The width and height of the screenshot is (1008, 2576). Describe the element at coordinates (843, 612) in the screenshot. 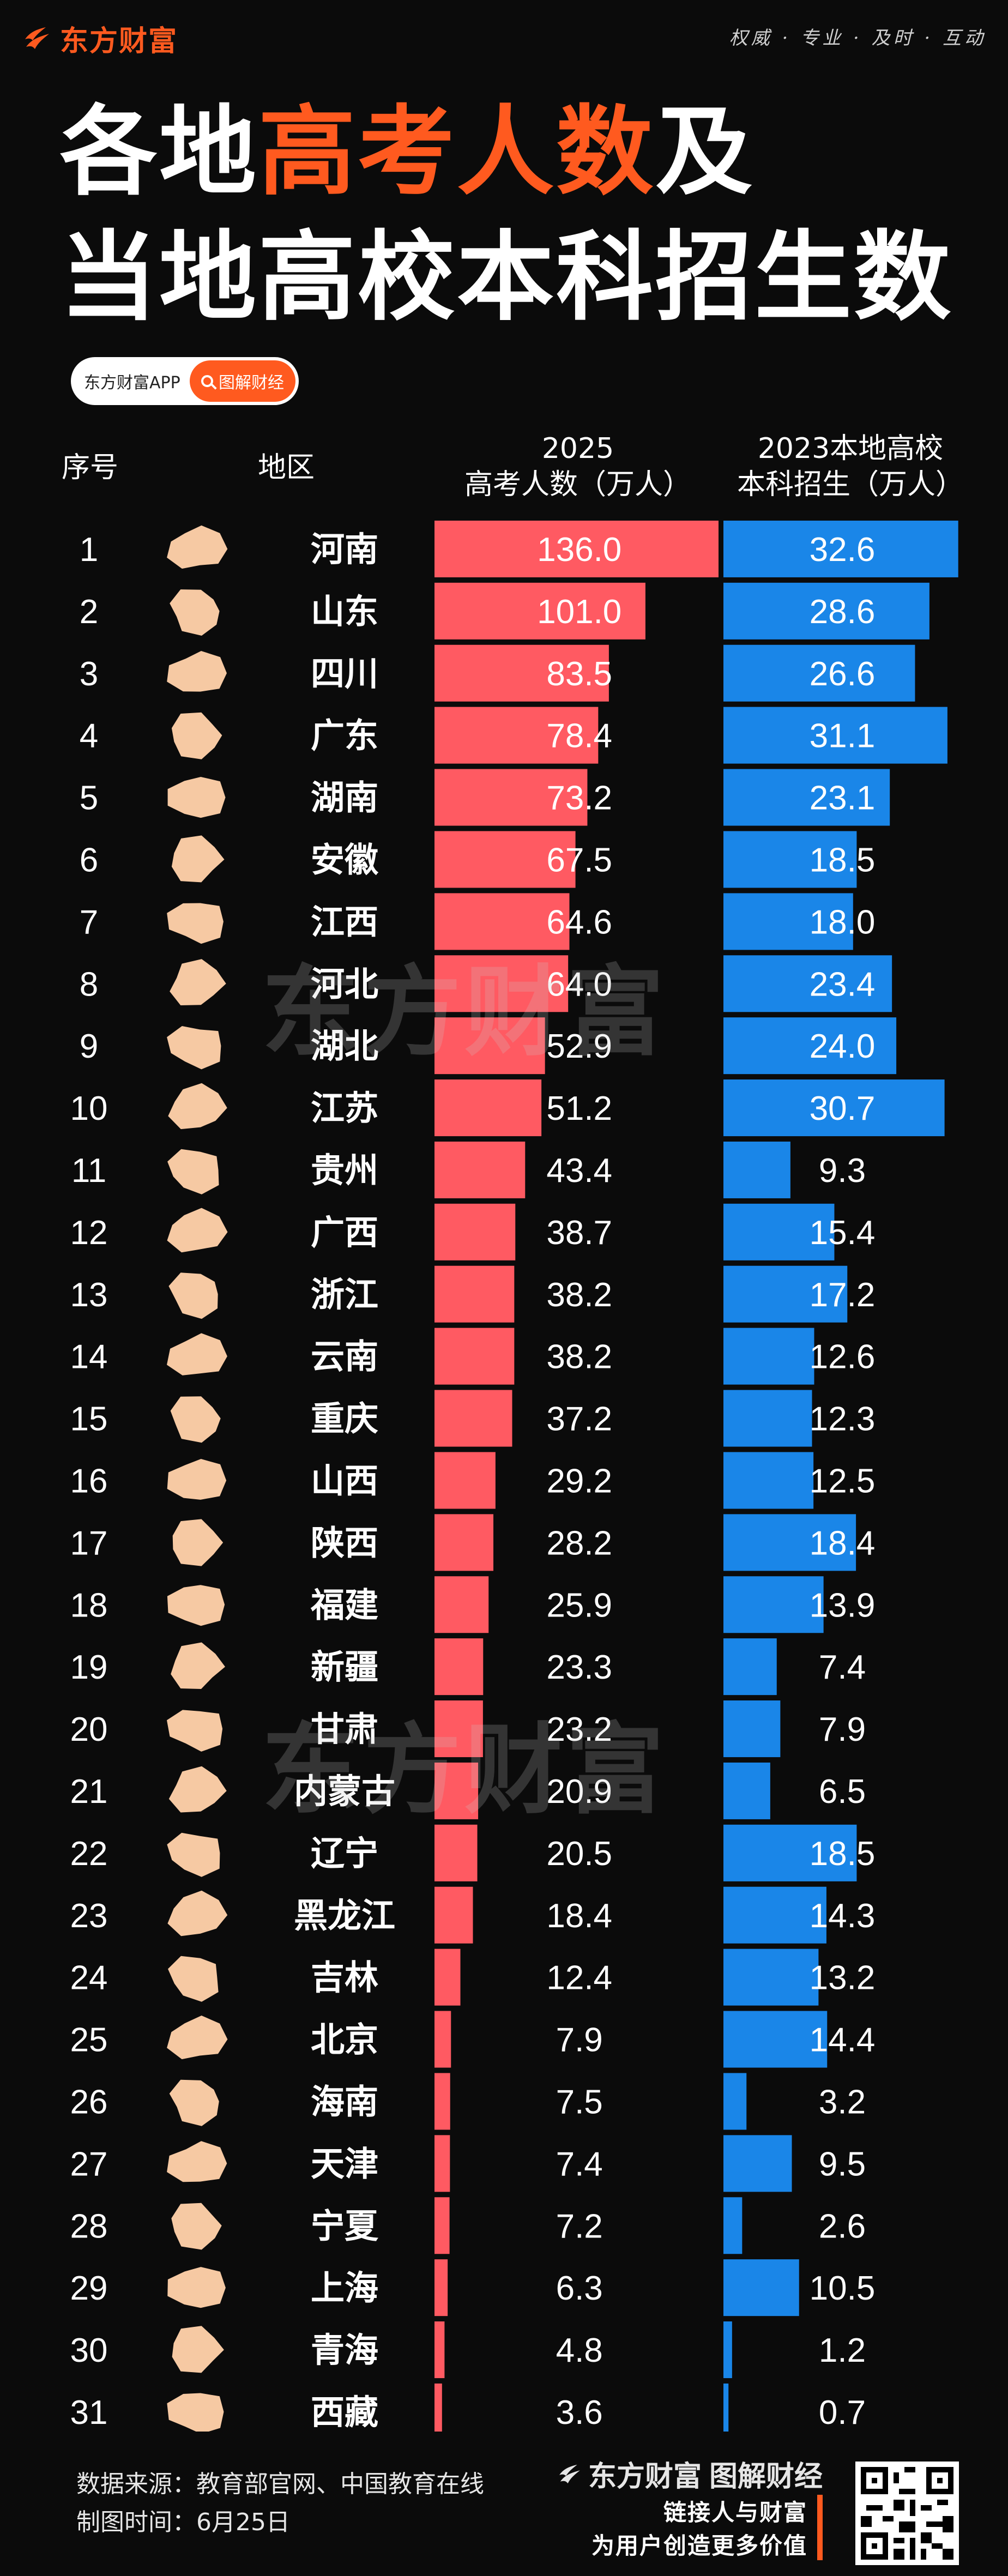

I see `enroll-value-label: 28.6` at that location.